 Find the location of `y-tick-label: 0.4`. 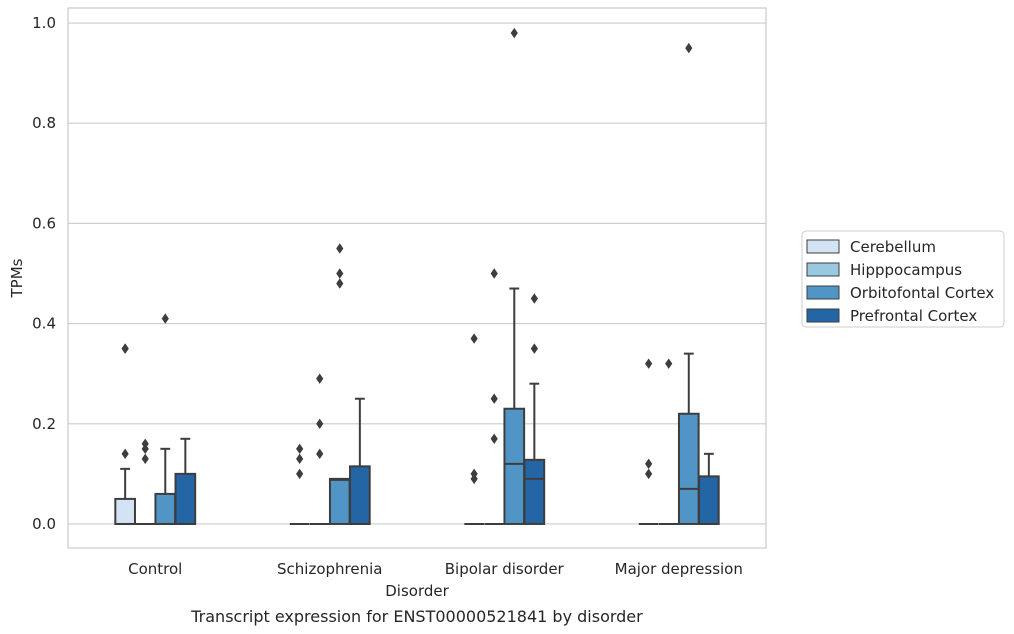

y-tick-label: 0.4 is located at coordinates (44, 324).